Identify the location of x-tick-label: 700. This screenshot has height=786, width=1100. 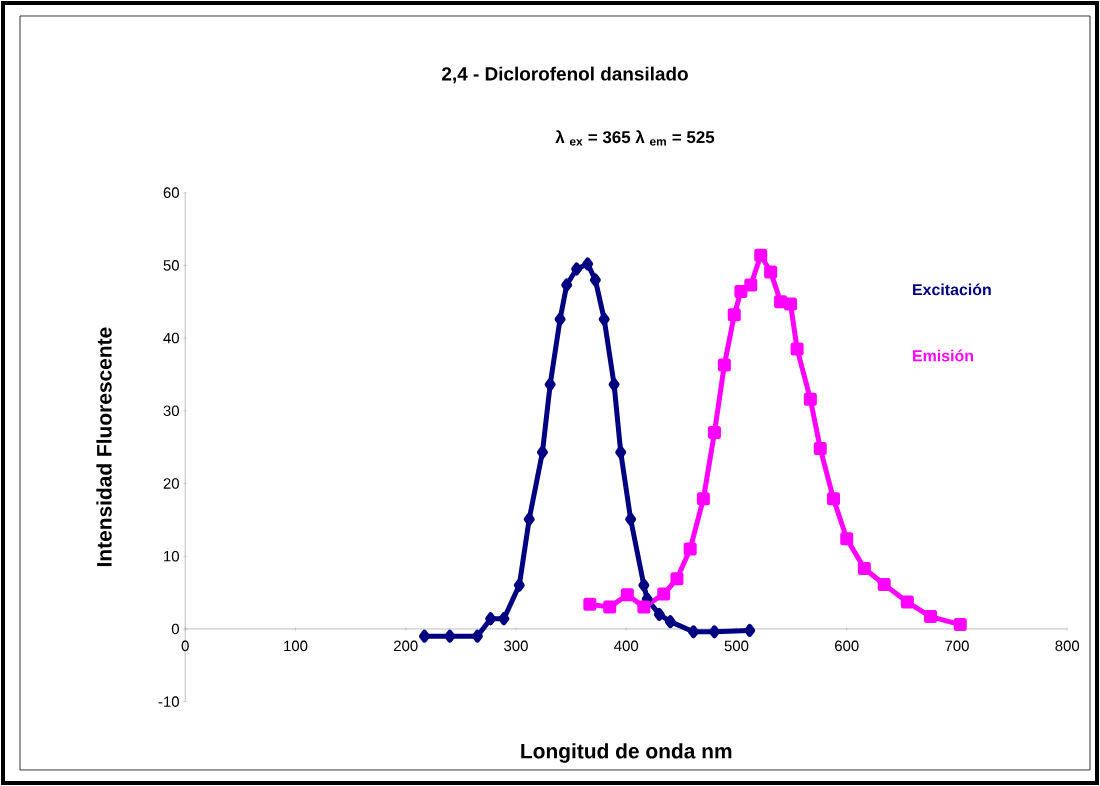
(957, 646).